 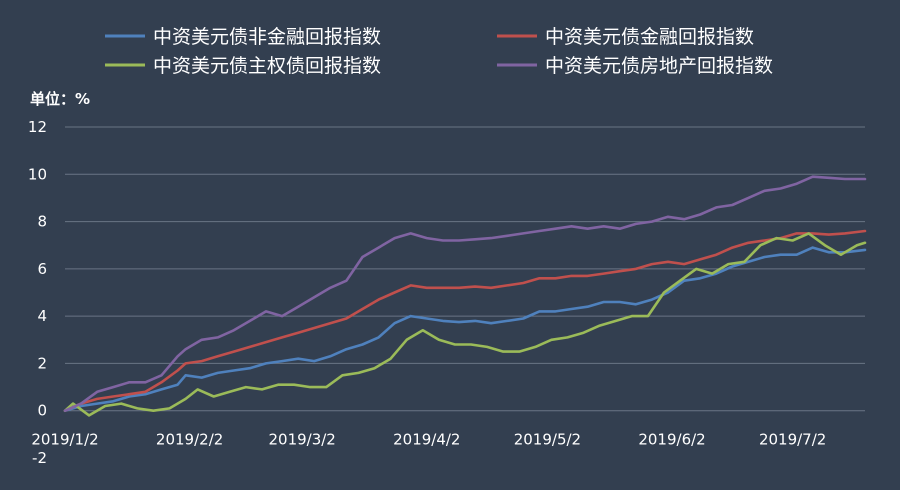 What do you see at coordinates (37, 292) in the screenshot?
I see `y-axis-ticks: 12 10 8 6 4 2 0 -2` at bounding box center [37, 292].